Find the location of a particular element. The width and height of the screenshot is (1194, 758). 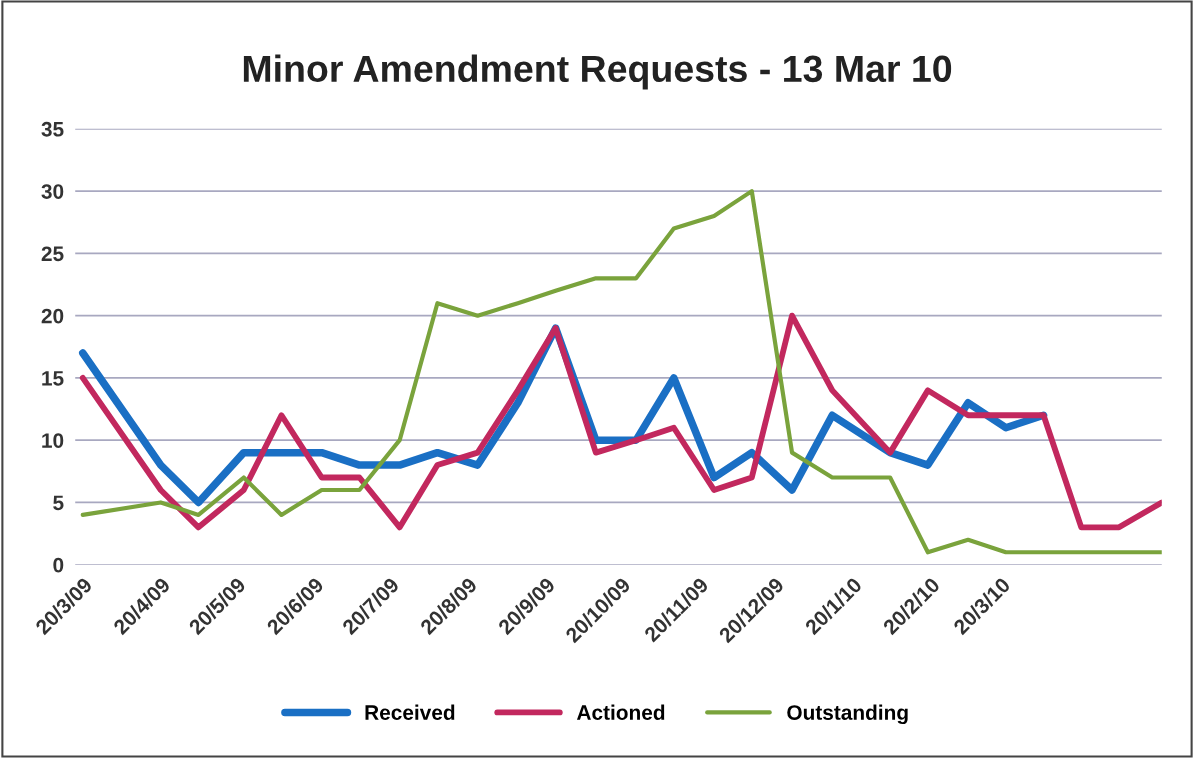

y-tick-label: 5 is located at coordinates (58, 503).